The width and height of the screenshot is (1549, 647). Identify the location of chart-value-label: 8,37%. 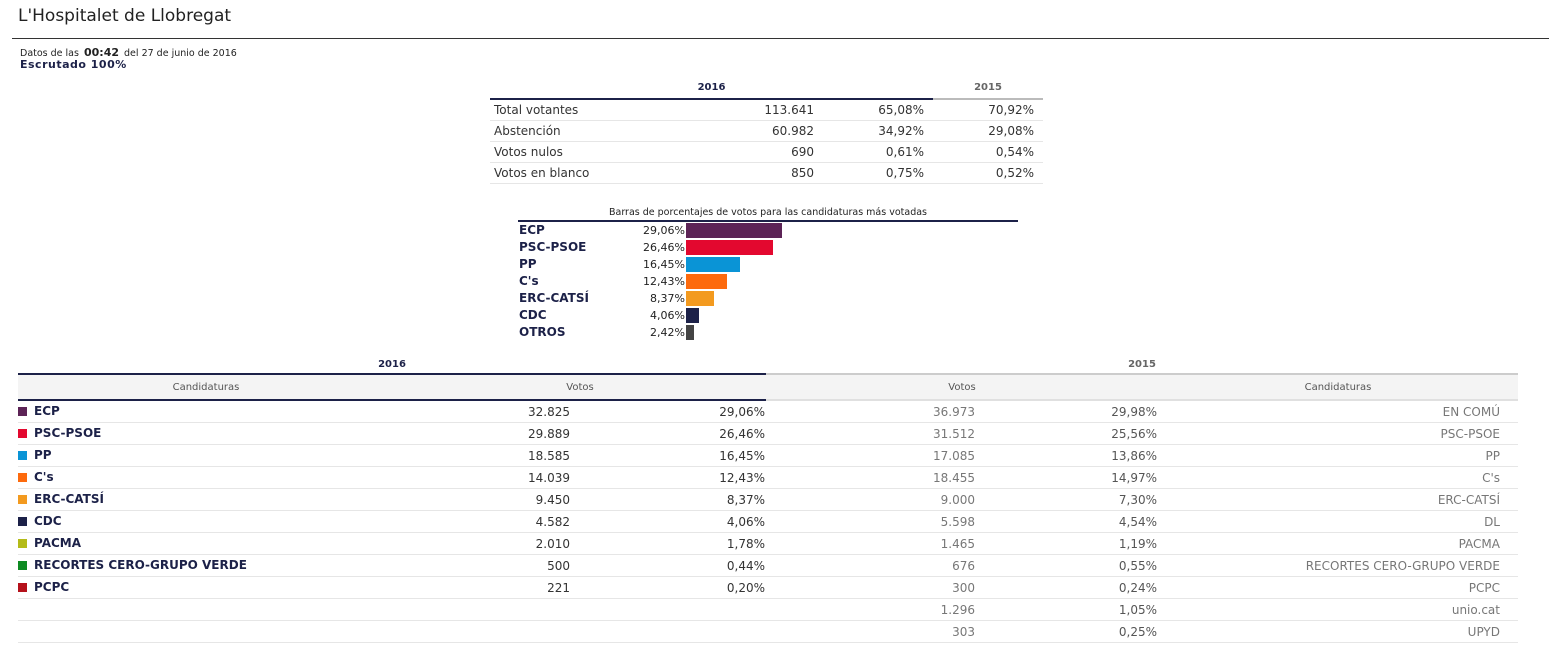
(667, 298).